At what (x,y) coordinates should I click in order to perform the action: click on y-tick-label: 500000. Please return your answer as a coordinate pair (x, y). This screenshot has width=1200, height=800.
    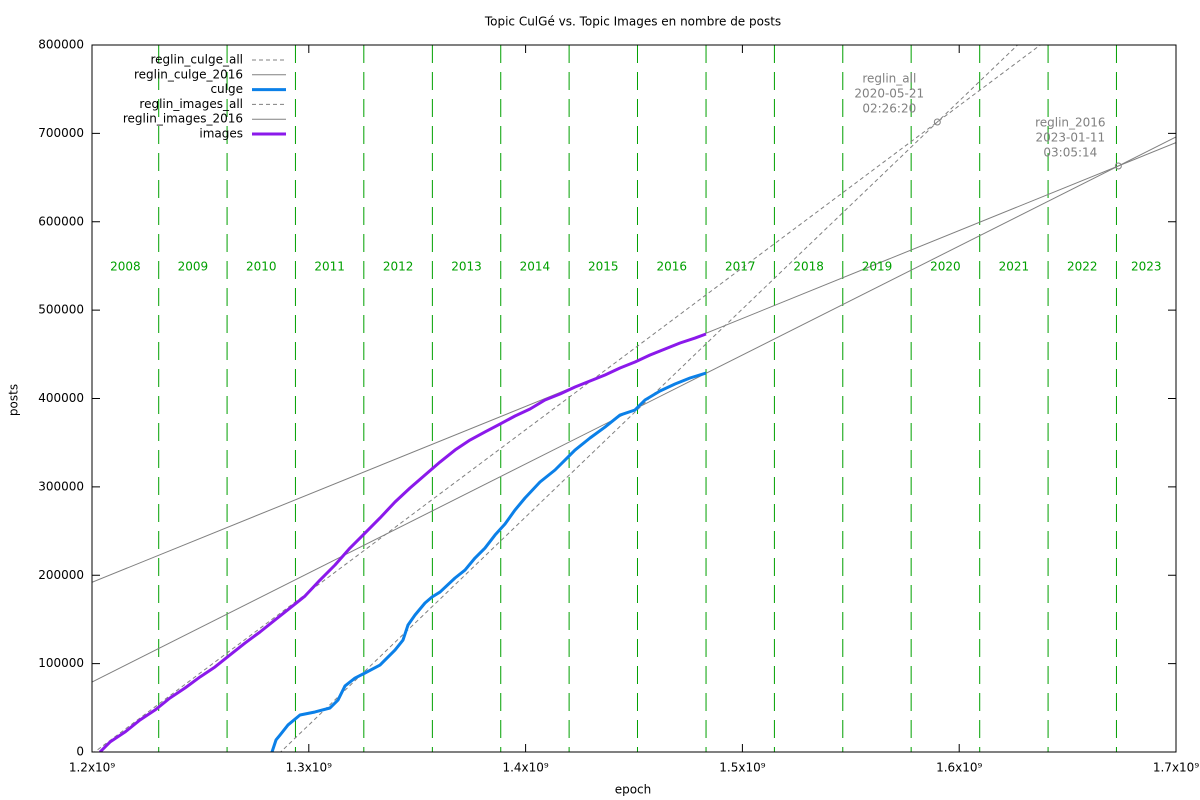
    Looking at the image, I should click on (61, 310).